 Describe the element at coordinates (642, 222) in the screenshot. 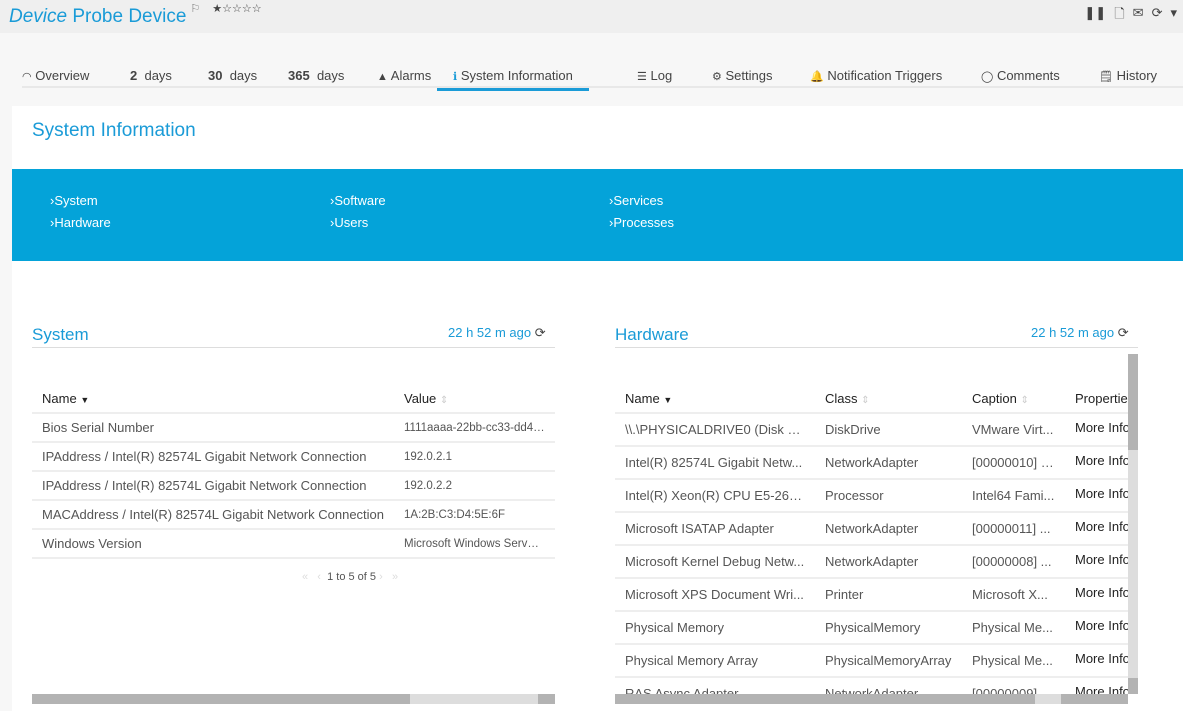

I see `nav-processes: ›Processes` at that location.